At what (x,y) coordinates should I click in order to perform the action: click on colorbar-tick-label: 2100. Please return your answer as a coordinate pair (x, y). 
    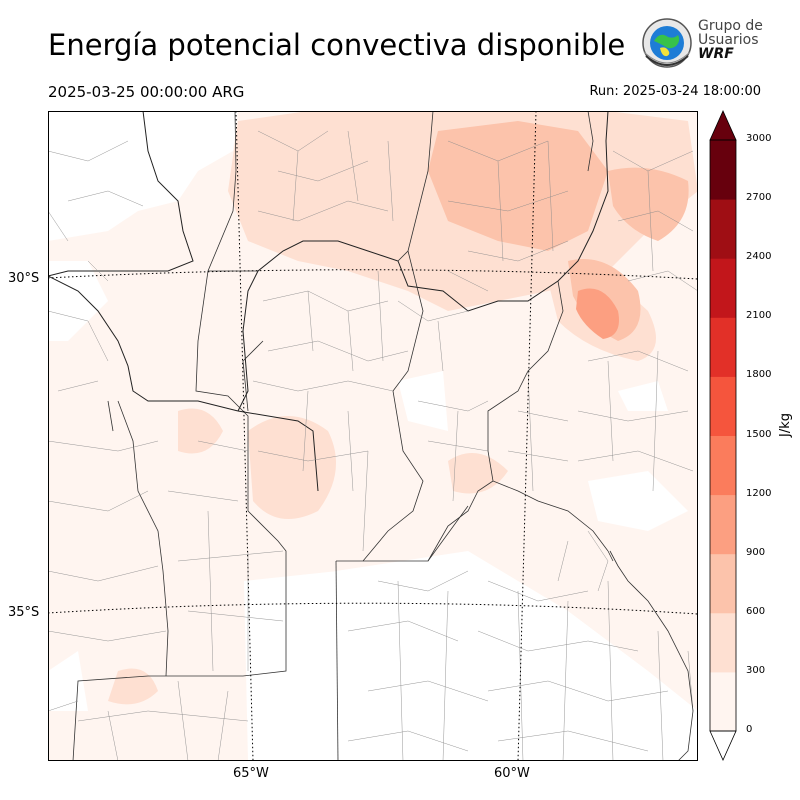
    Looking at the image, I should click on (759, 316).